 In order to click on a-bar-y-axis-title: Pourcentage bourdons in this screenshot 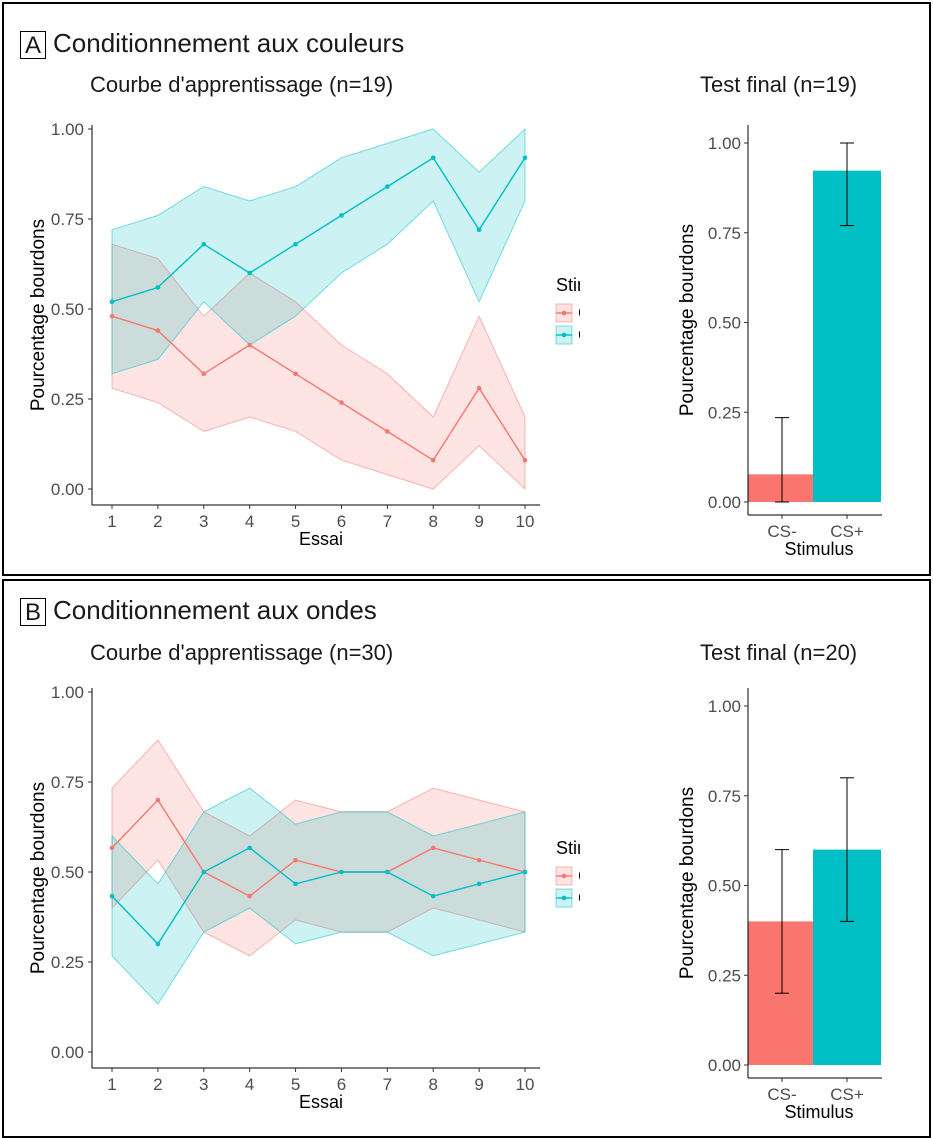, I will do `click(687, 320)`.